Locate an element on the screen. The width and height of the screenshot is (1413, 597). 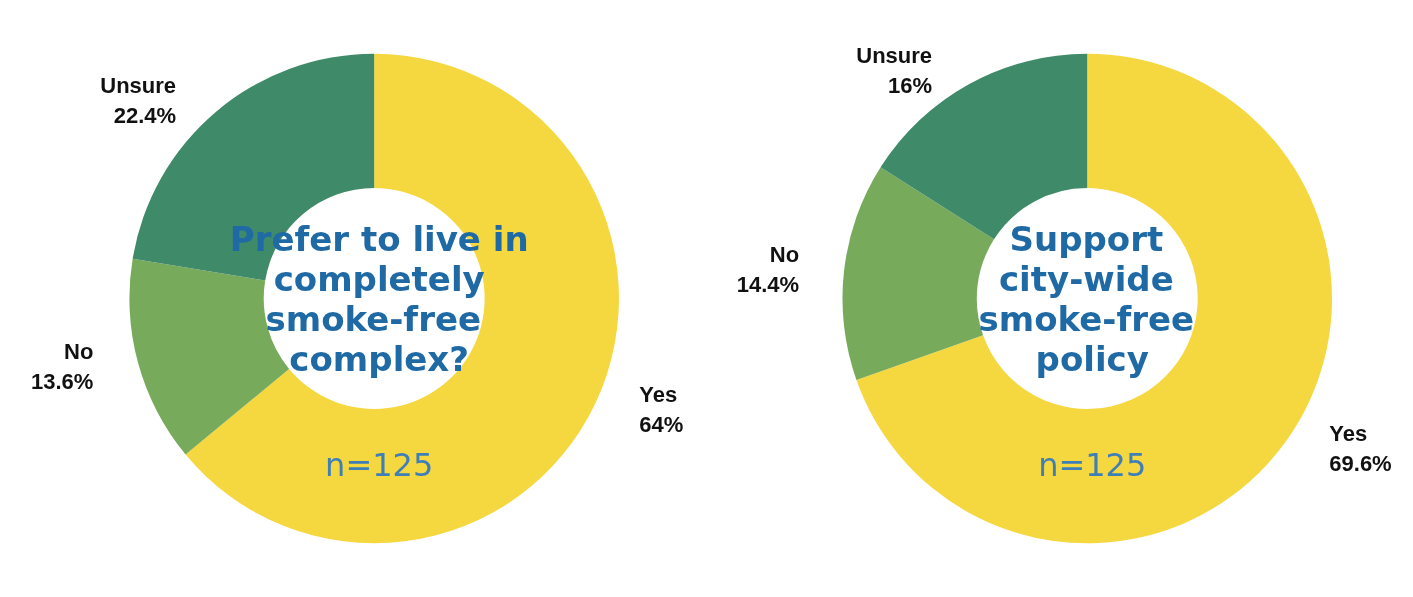
data-label: 14.4% is located at coordinates (768, 284).